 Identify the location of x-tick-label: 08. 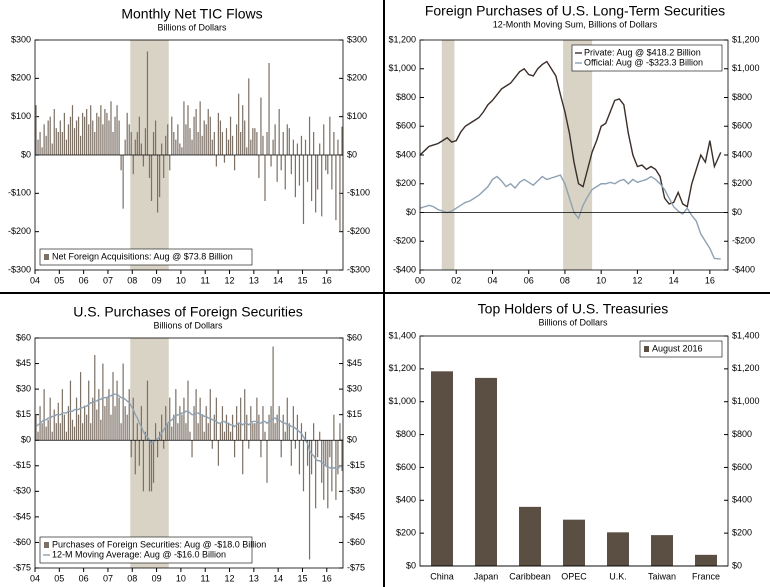
(132, 280).